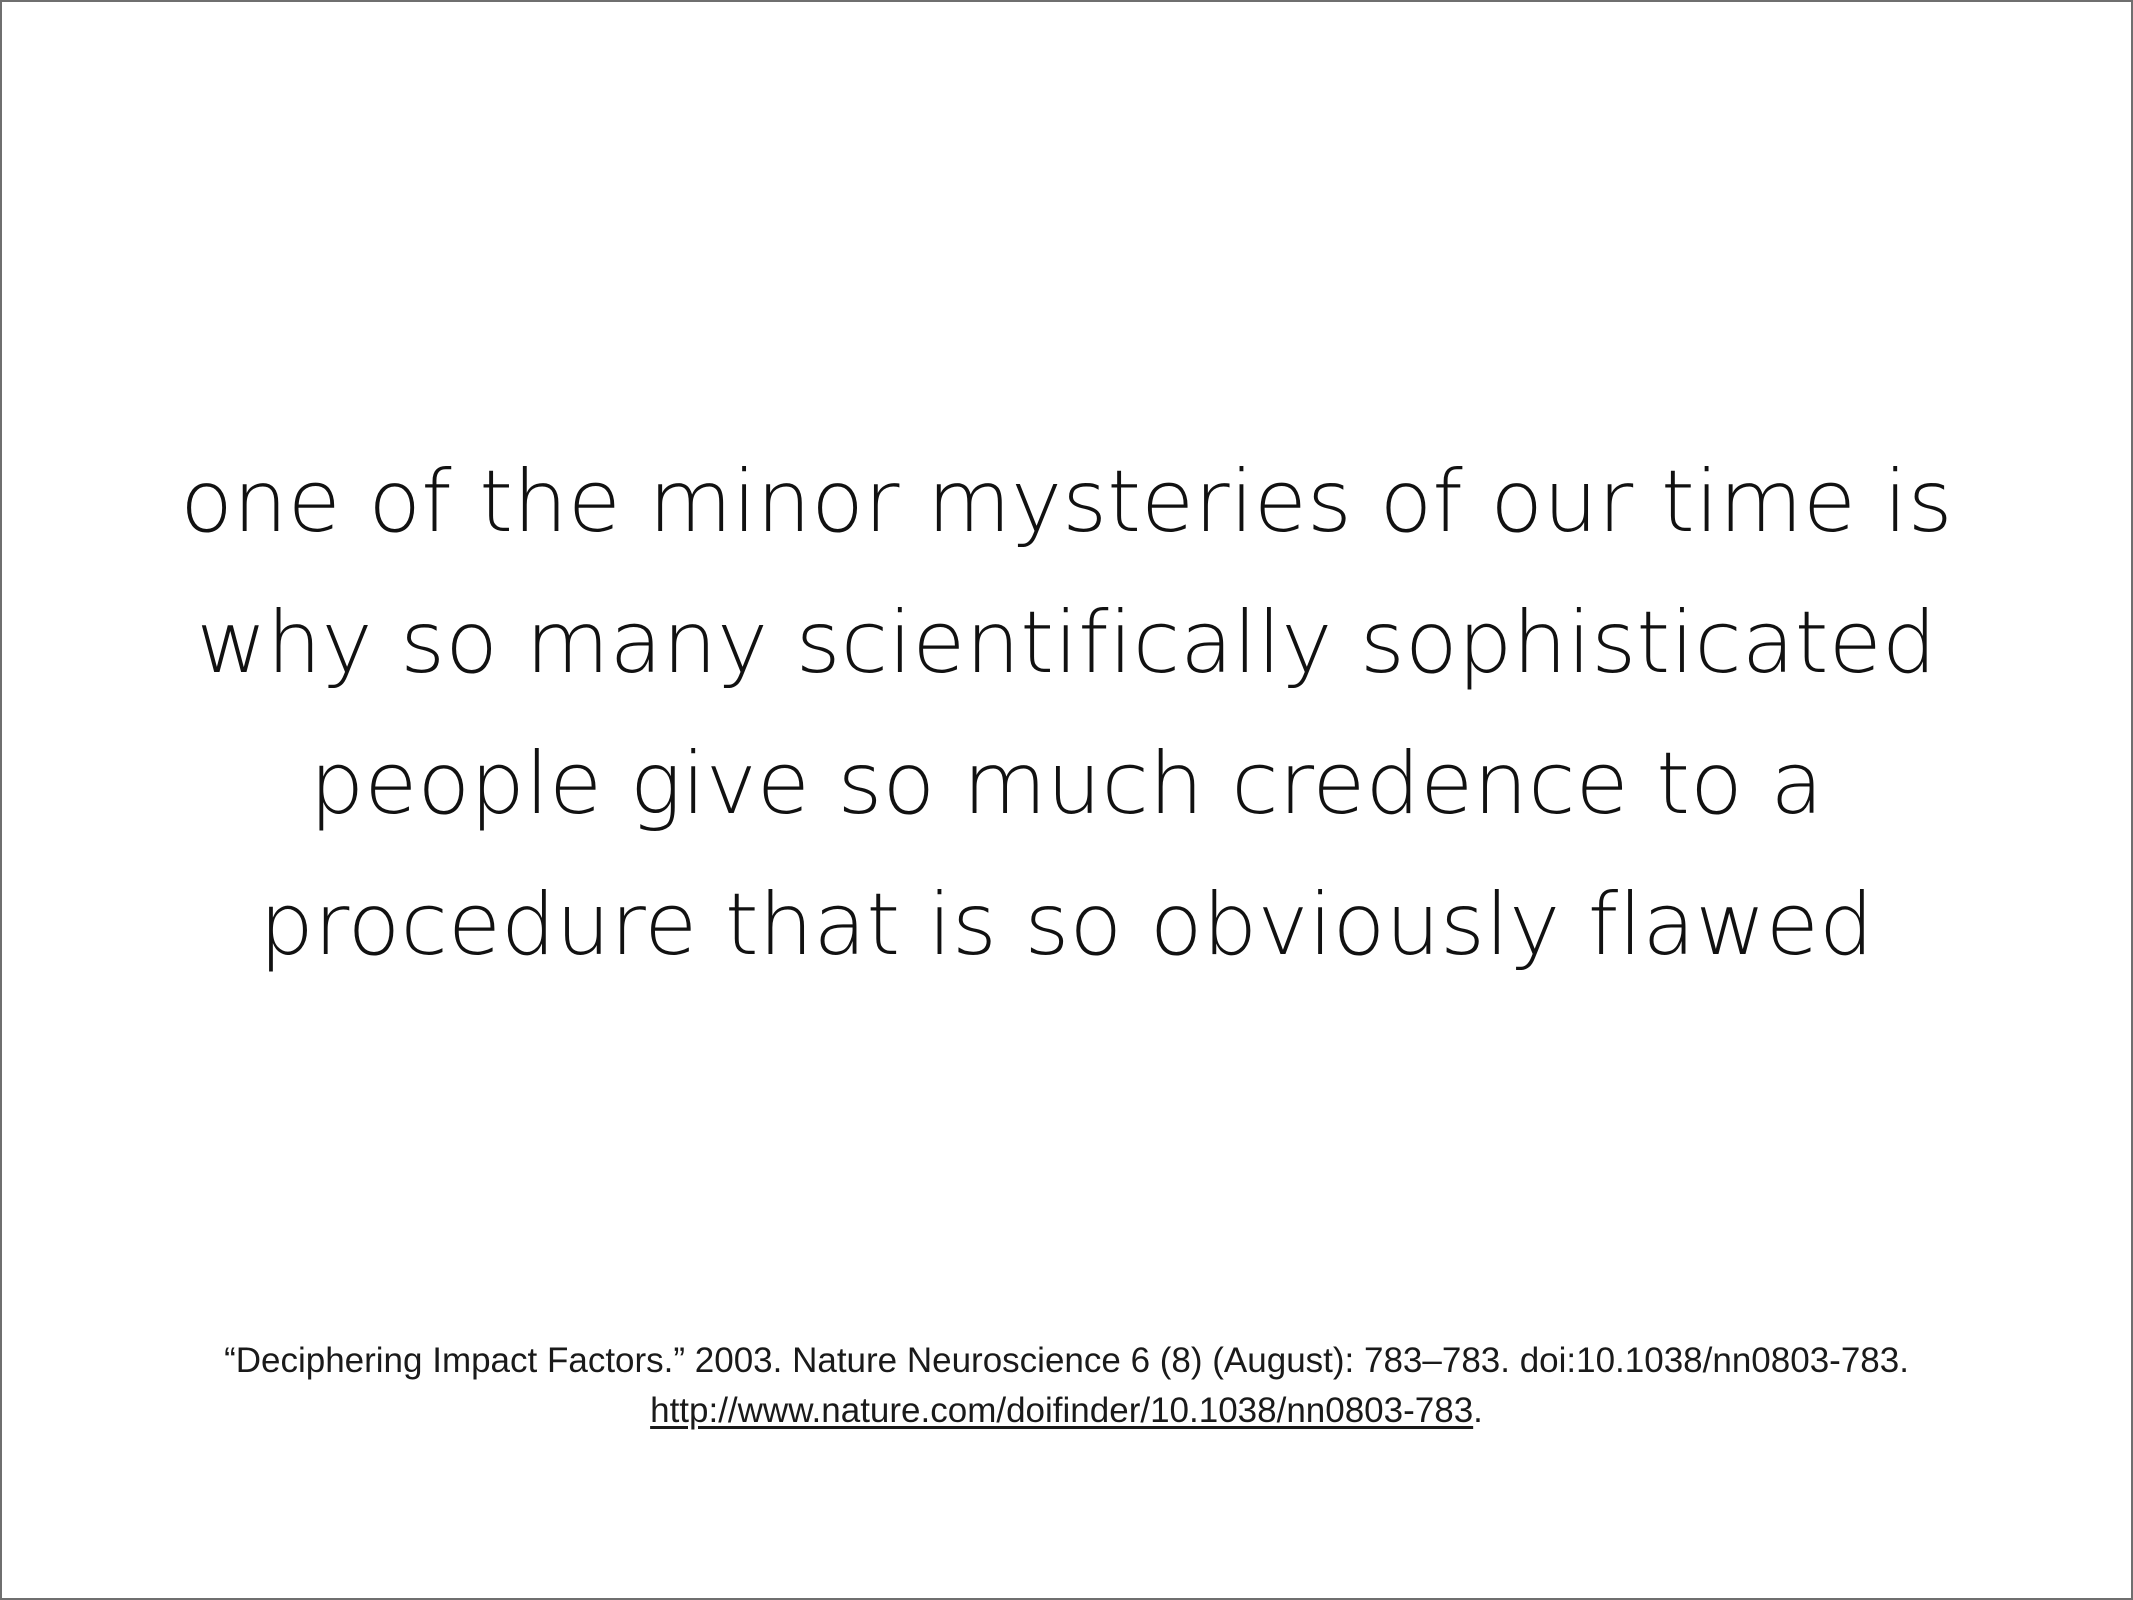  I want to click on citation-link-suffix: ., so click(1478, 1410).